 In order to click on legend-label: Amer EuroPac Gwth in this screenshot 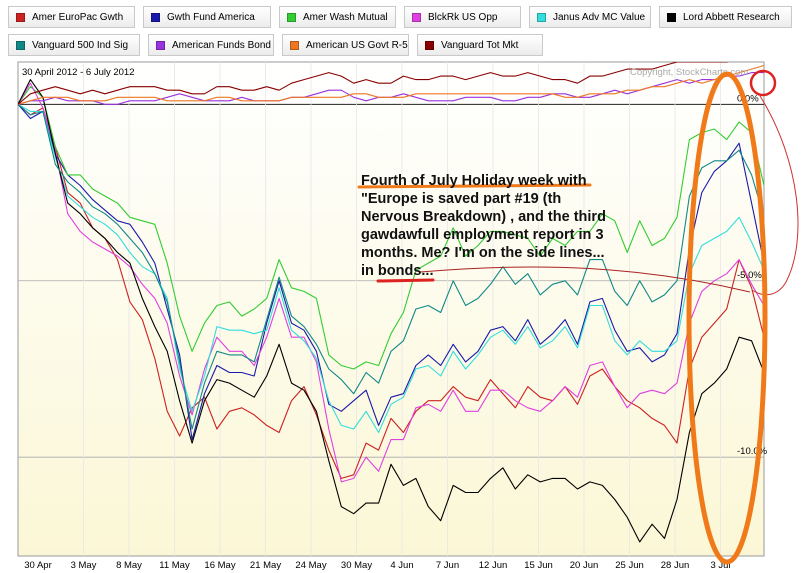, I will do `click(78, 17)`.